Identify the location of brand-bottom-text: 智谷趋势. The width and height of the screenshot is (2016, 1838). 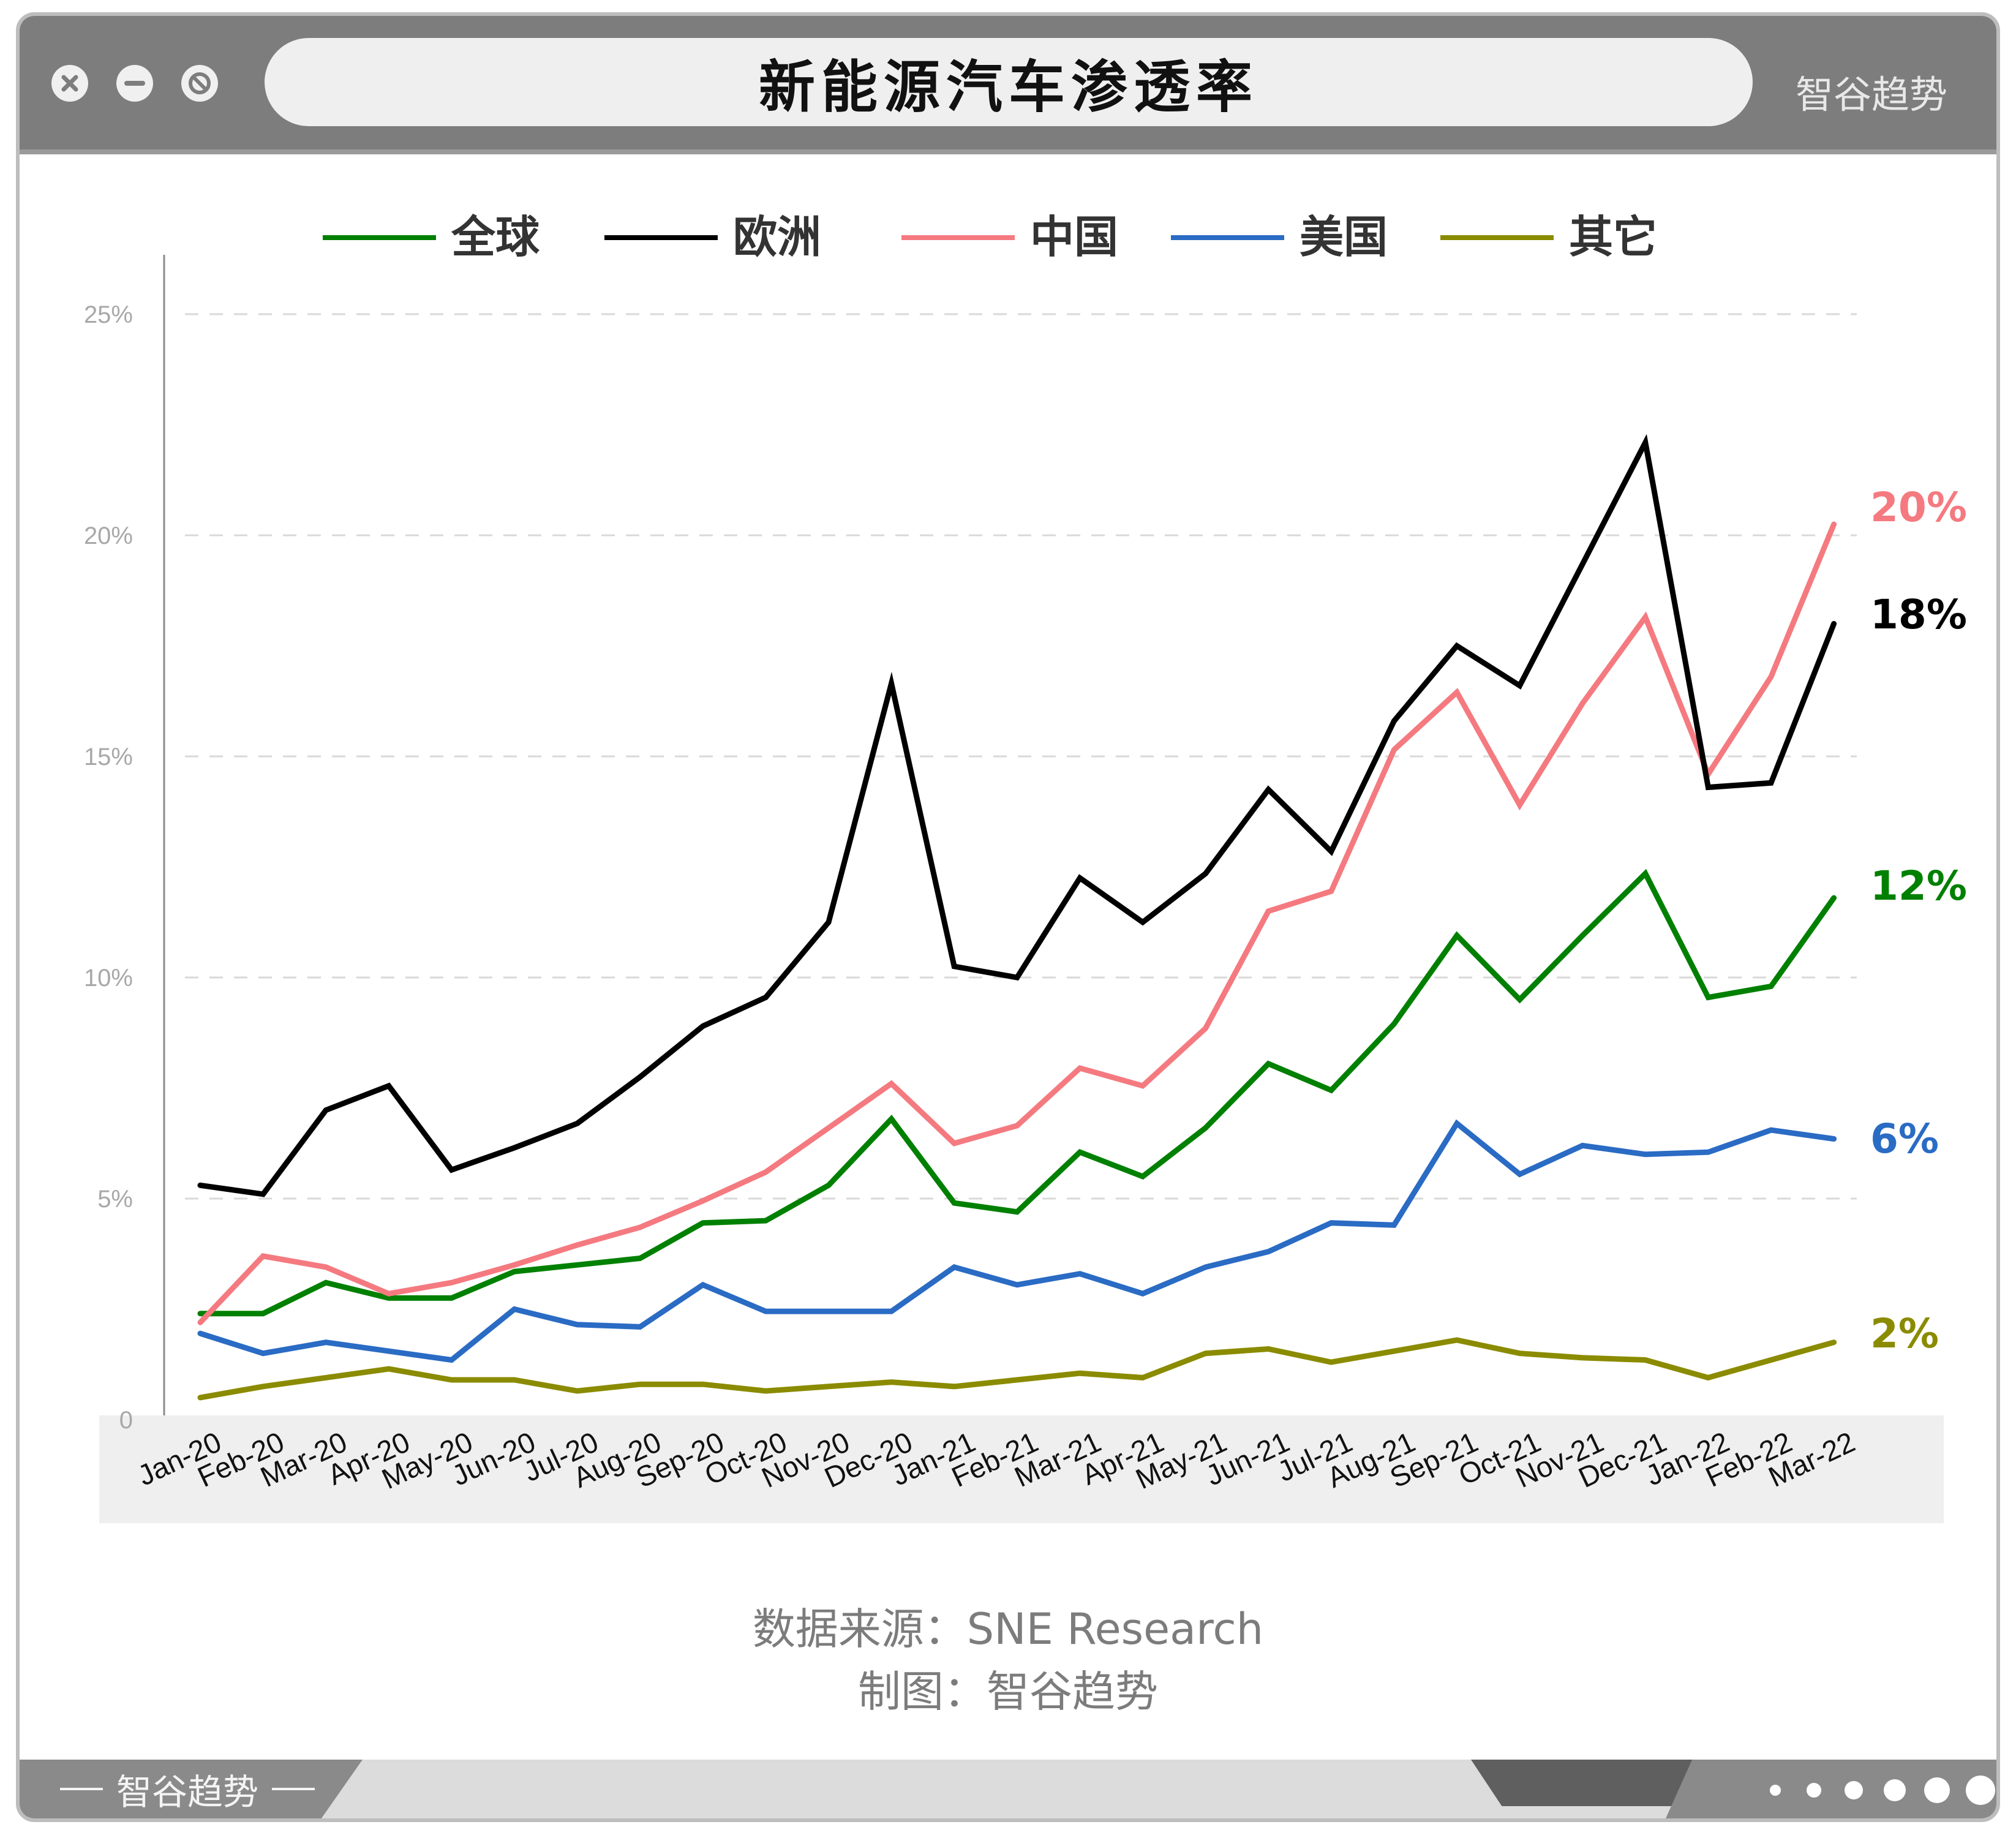
(187, 1792).